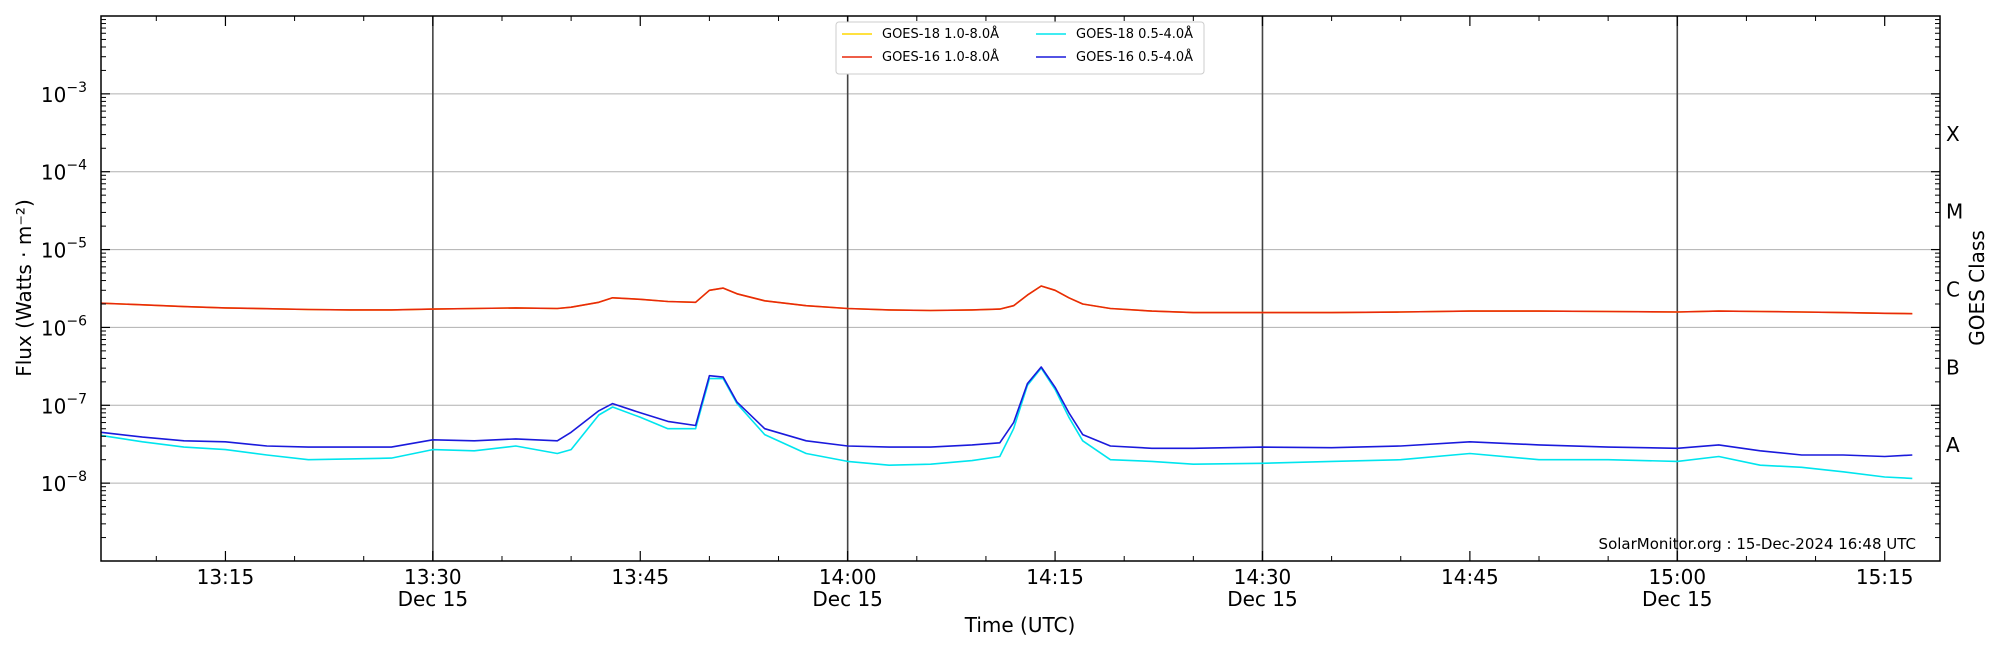  I want to click on y-tick-label: 10⁻⁶, so click(64, 326).